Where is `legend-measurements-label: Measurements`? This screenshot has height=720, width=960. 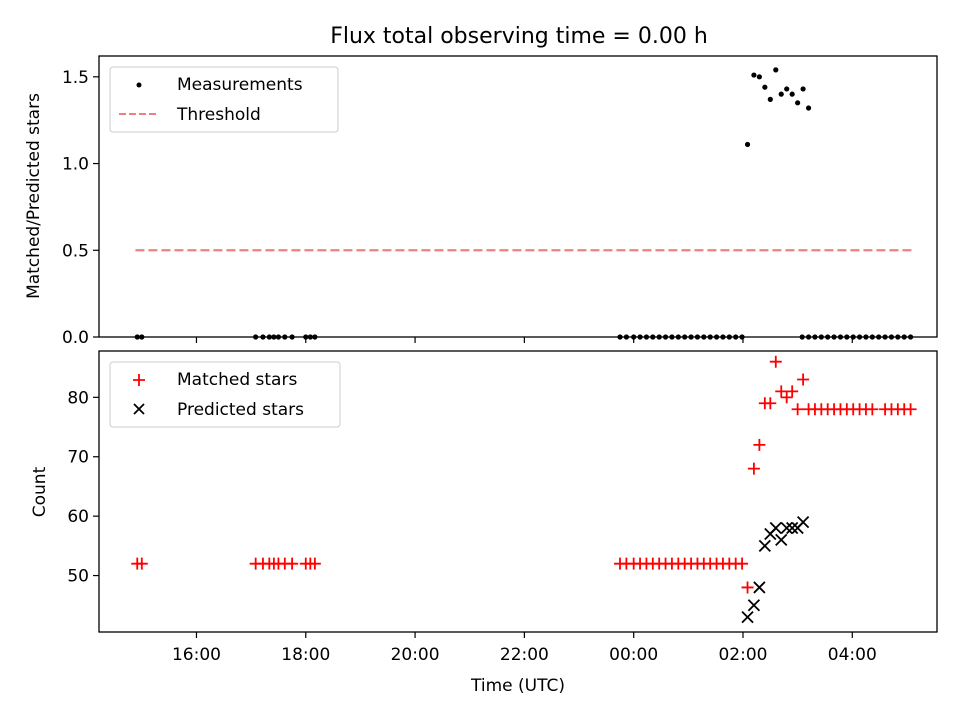
legend-measurements-label: Measurements is located at coordinates (240, 85).